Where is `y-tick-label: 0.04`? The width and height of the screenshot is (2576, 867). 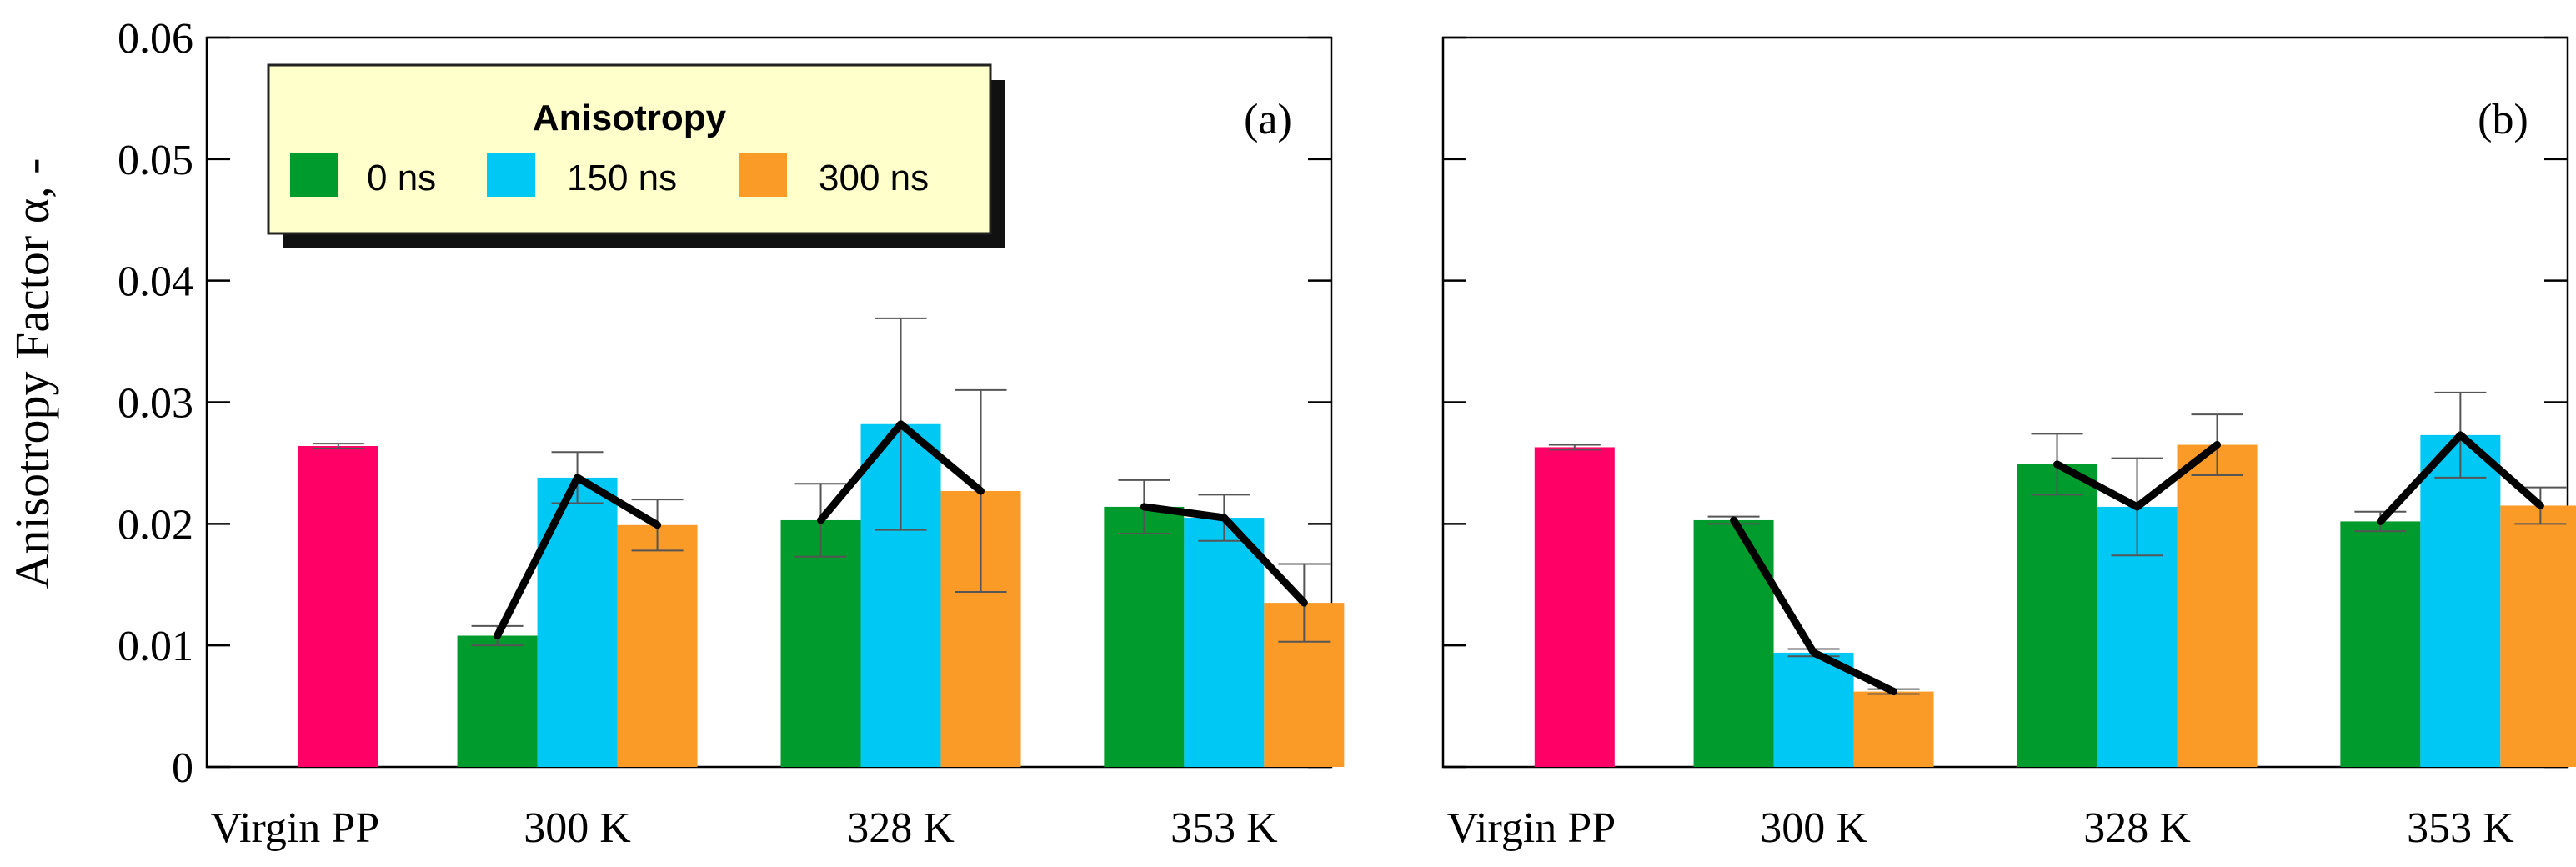
y-tick-label: 0.04 is located at coordinates (155, 282).